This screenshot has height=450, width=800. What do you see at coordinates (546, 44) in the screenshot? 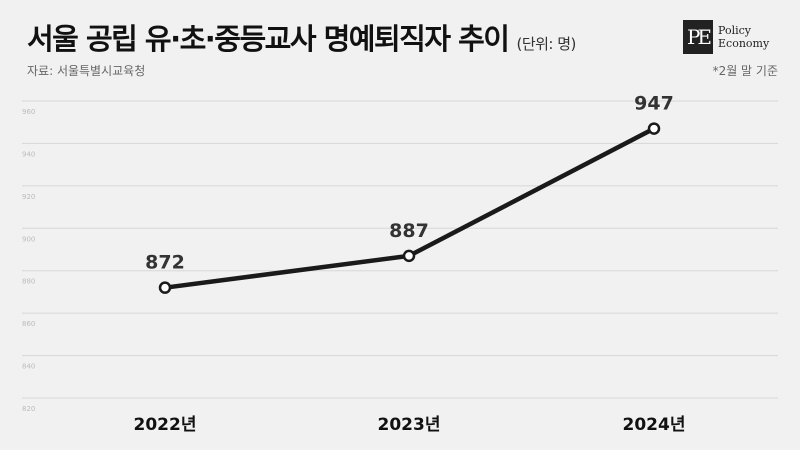
I see `unit-label: (단위: 명)` at bounding box center [546, 44].